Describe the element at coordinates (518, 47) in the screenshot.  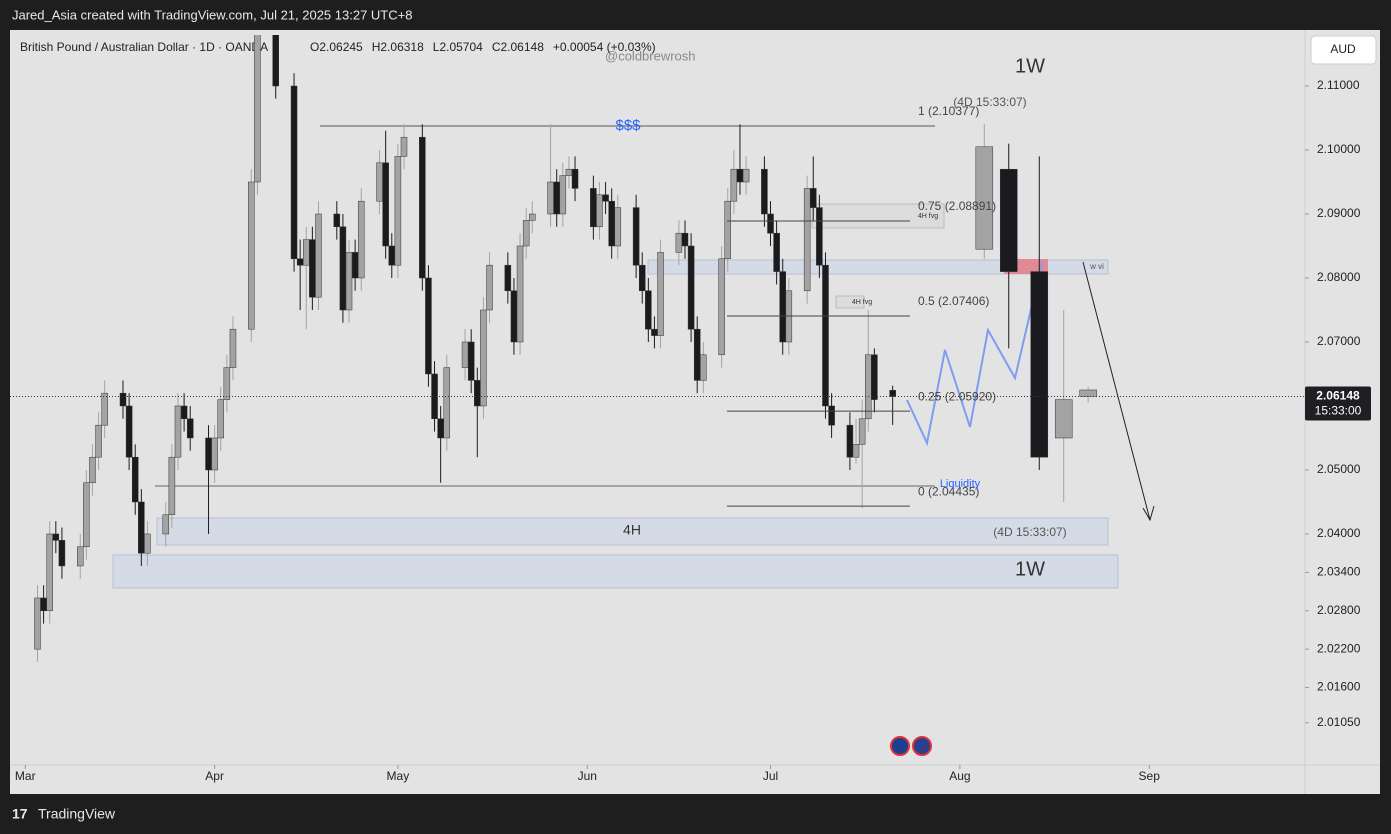
I see `ohlc-value: C2.06148` at that location.